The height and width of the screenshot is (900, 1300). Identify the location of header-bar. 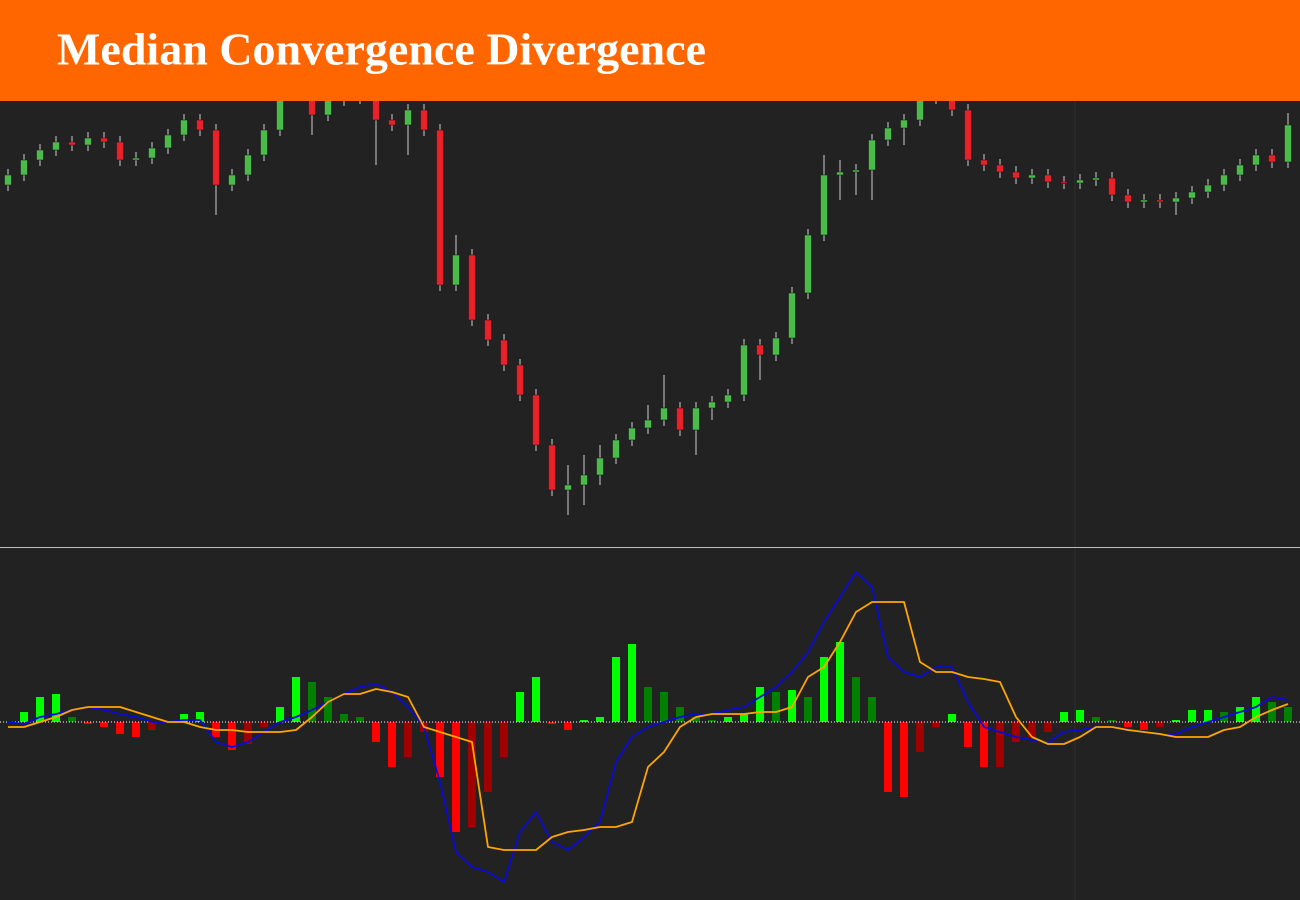
(650, 50).